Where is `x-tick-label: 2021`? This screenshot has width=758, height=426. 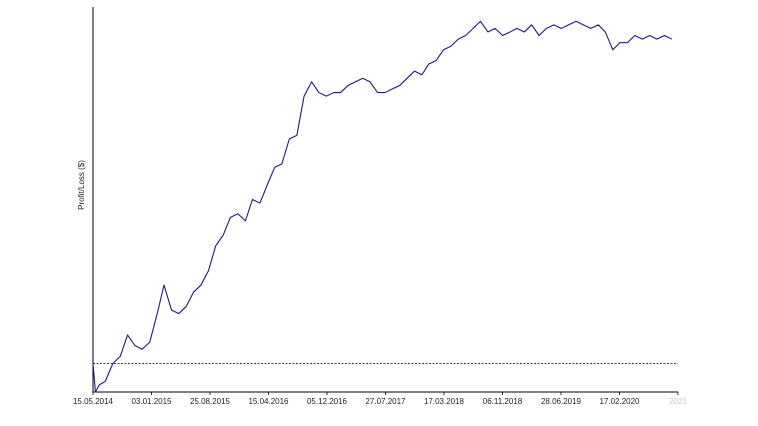
x-tick-label: 2021 is located at coordinates (678, 401).